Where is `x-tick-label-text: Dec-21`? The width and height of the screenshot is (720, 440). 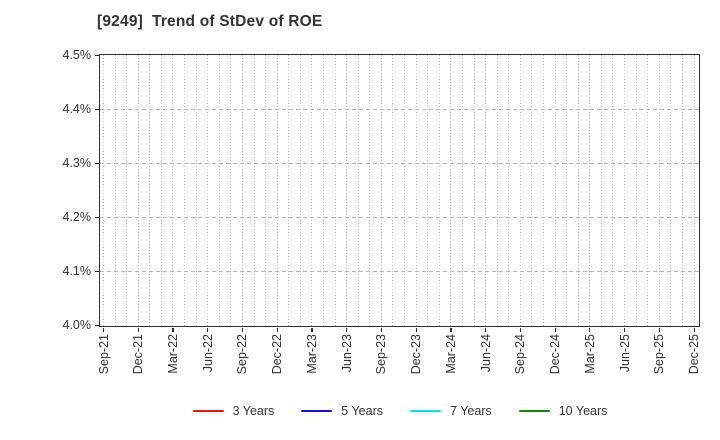 x-tick-label-text: Dec-21 is located at coordinates (138, 354).